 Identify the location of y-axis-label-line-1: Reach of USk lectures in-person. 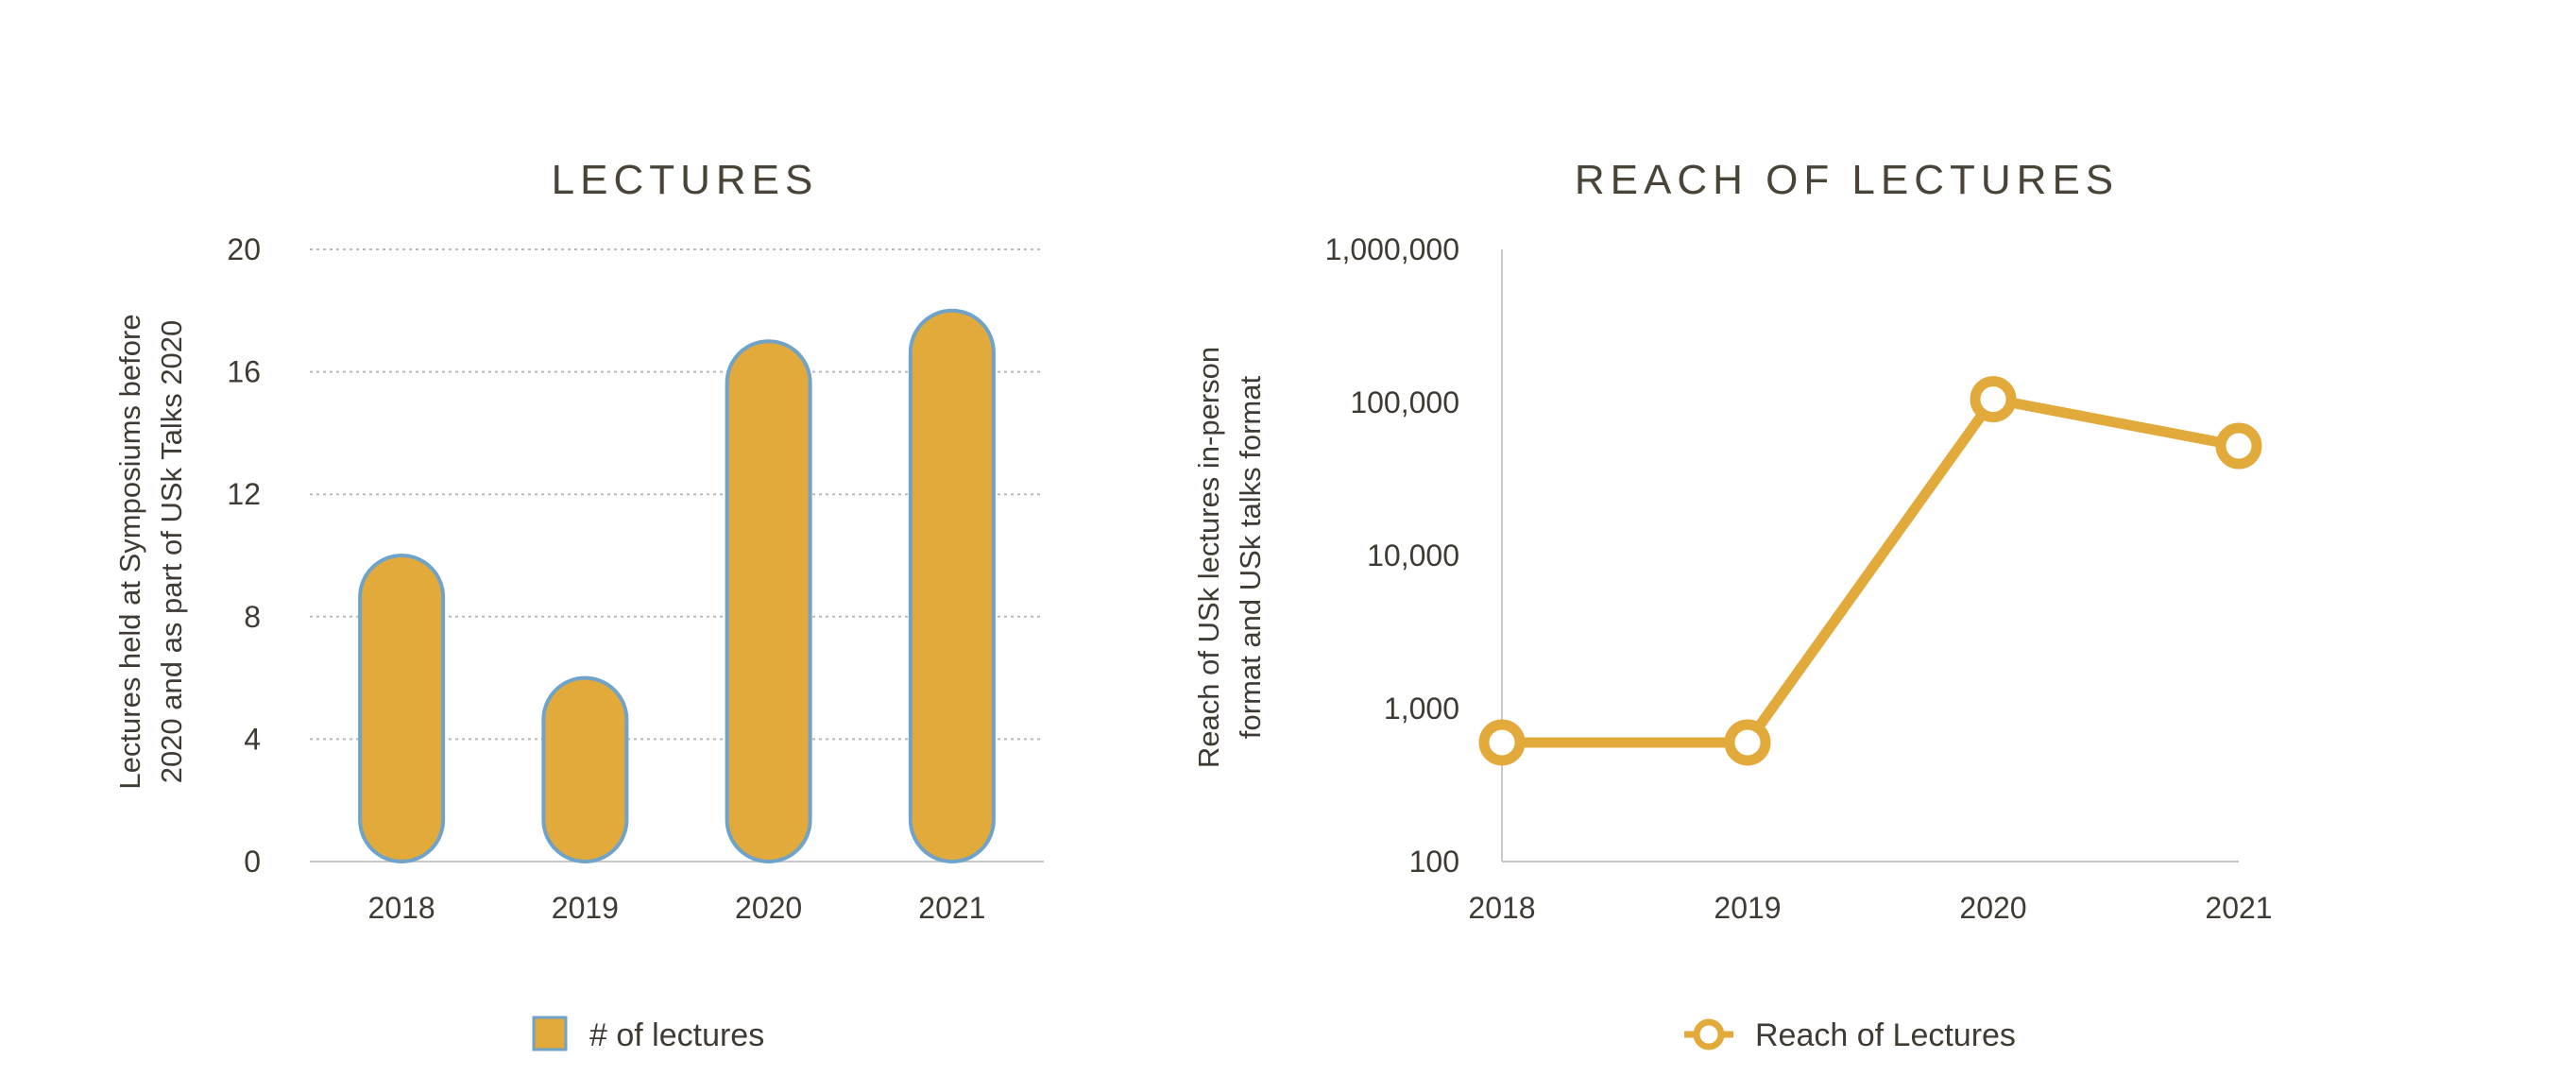
(1208, 557).